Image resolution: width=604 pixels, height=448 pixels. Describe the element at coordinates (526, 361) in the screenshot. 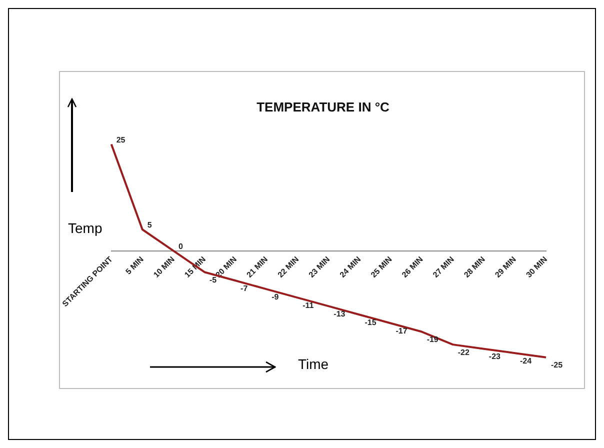

I see `data-label: -24` at that location.